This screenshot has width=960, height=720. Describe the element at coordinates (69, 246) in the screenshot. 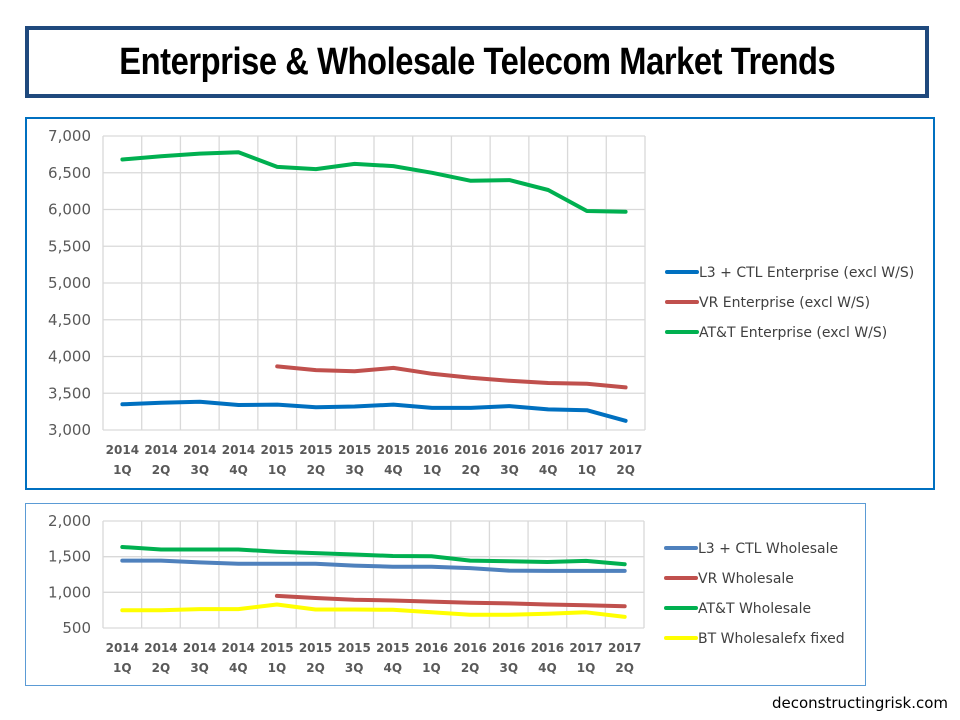

I see `y-tick-label: 5,500` at that location.